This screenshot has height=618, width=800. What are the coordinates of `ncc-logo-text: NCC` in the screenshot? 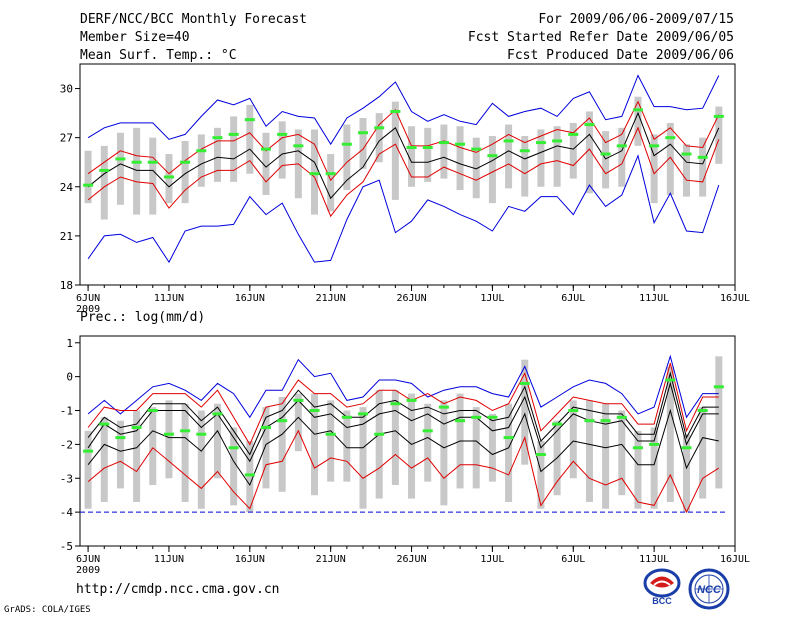 It's located at (709, 590).